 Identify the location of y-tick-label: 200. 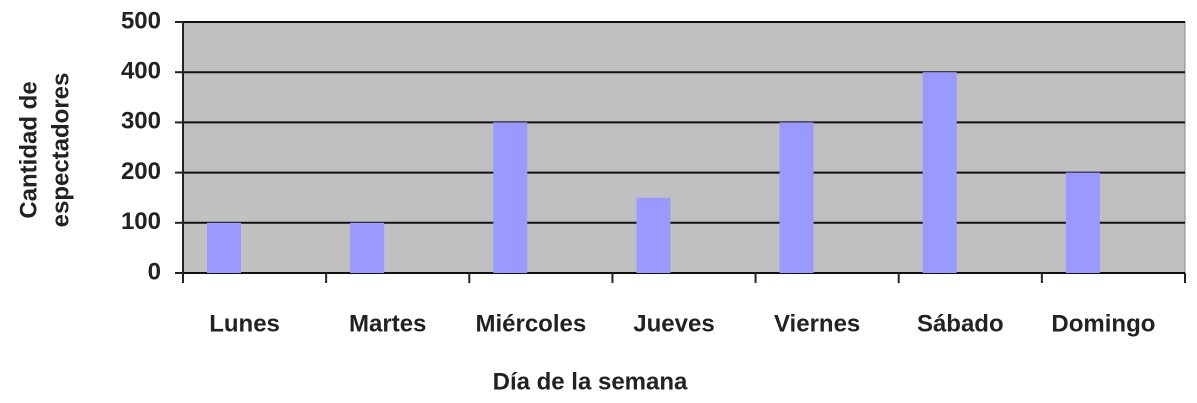
(141, 171).